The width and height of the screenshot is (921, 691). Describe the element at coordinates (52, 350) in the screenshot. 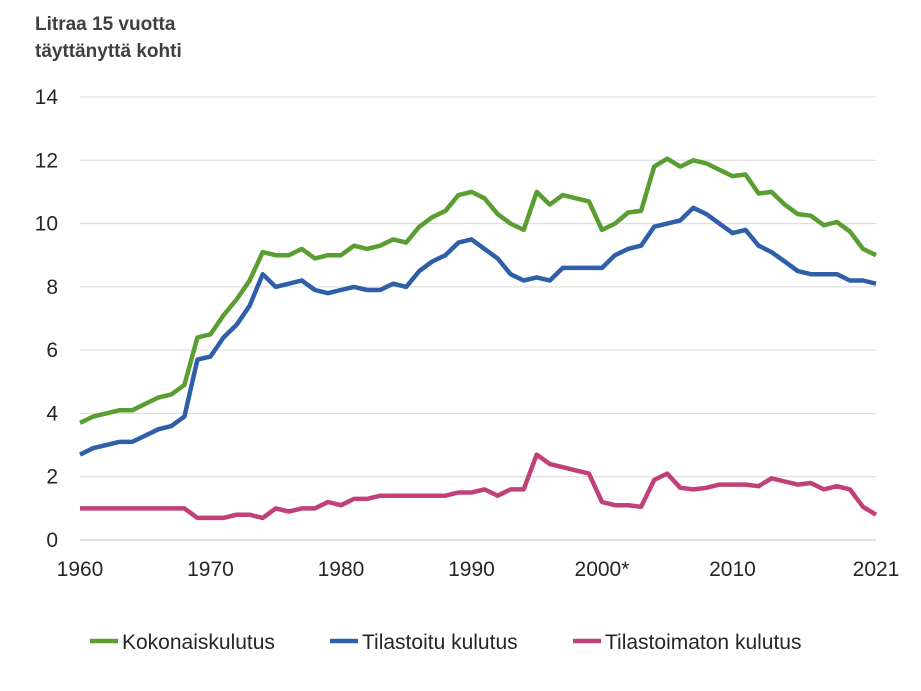

I see `y-tick-label: 6` at that location.